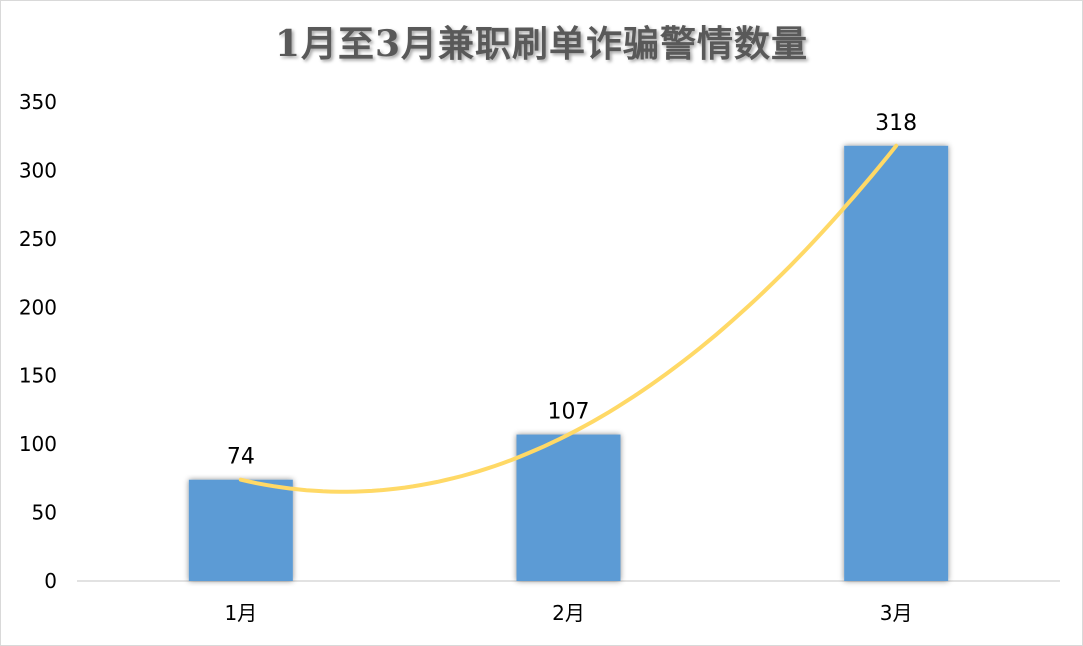  I want to click on y-tick-label: 300, so click(38, 170).